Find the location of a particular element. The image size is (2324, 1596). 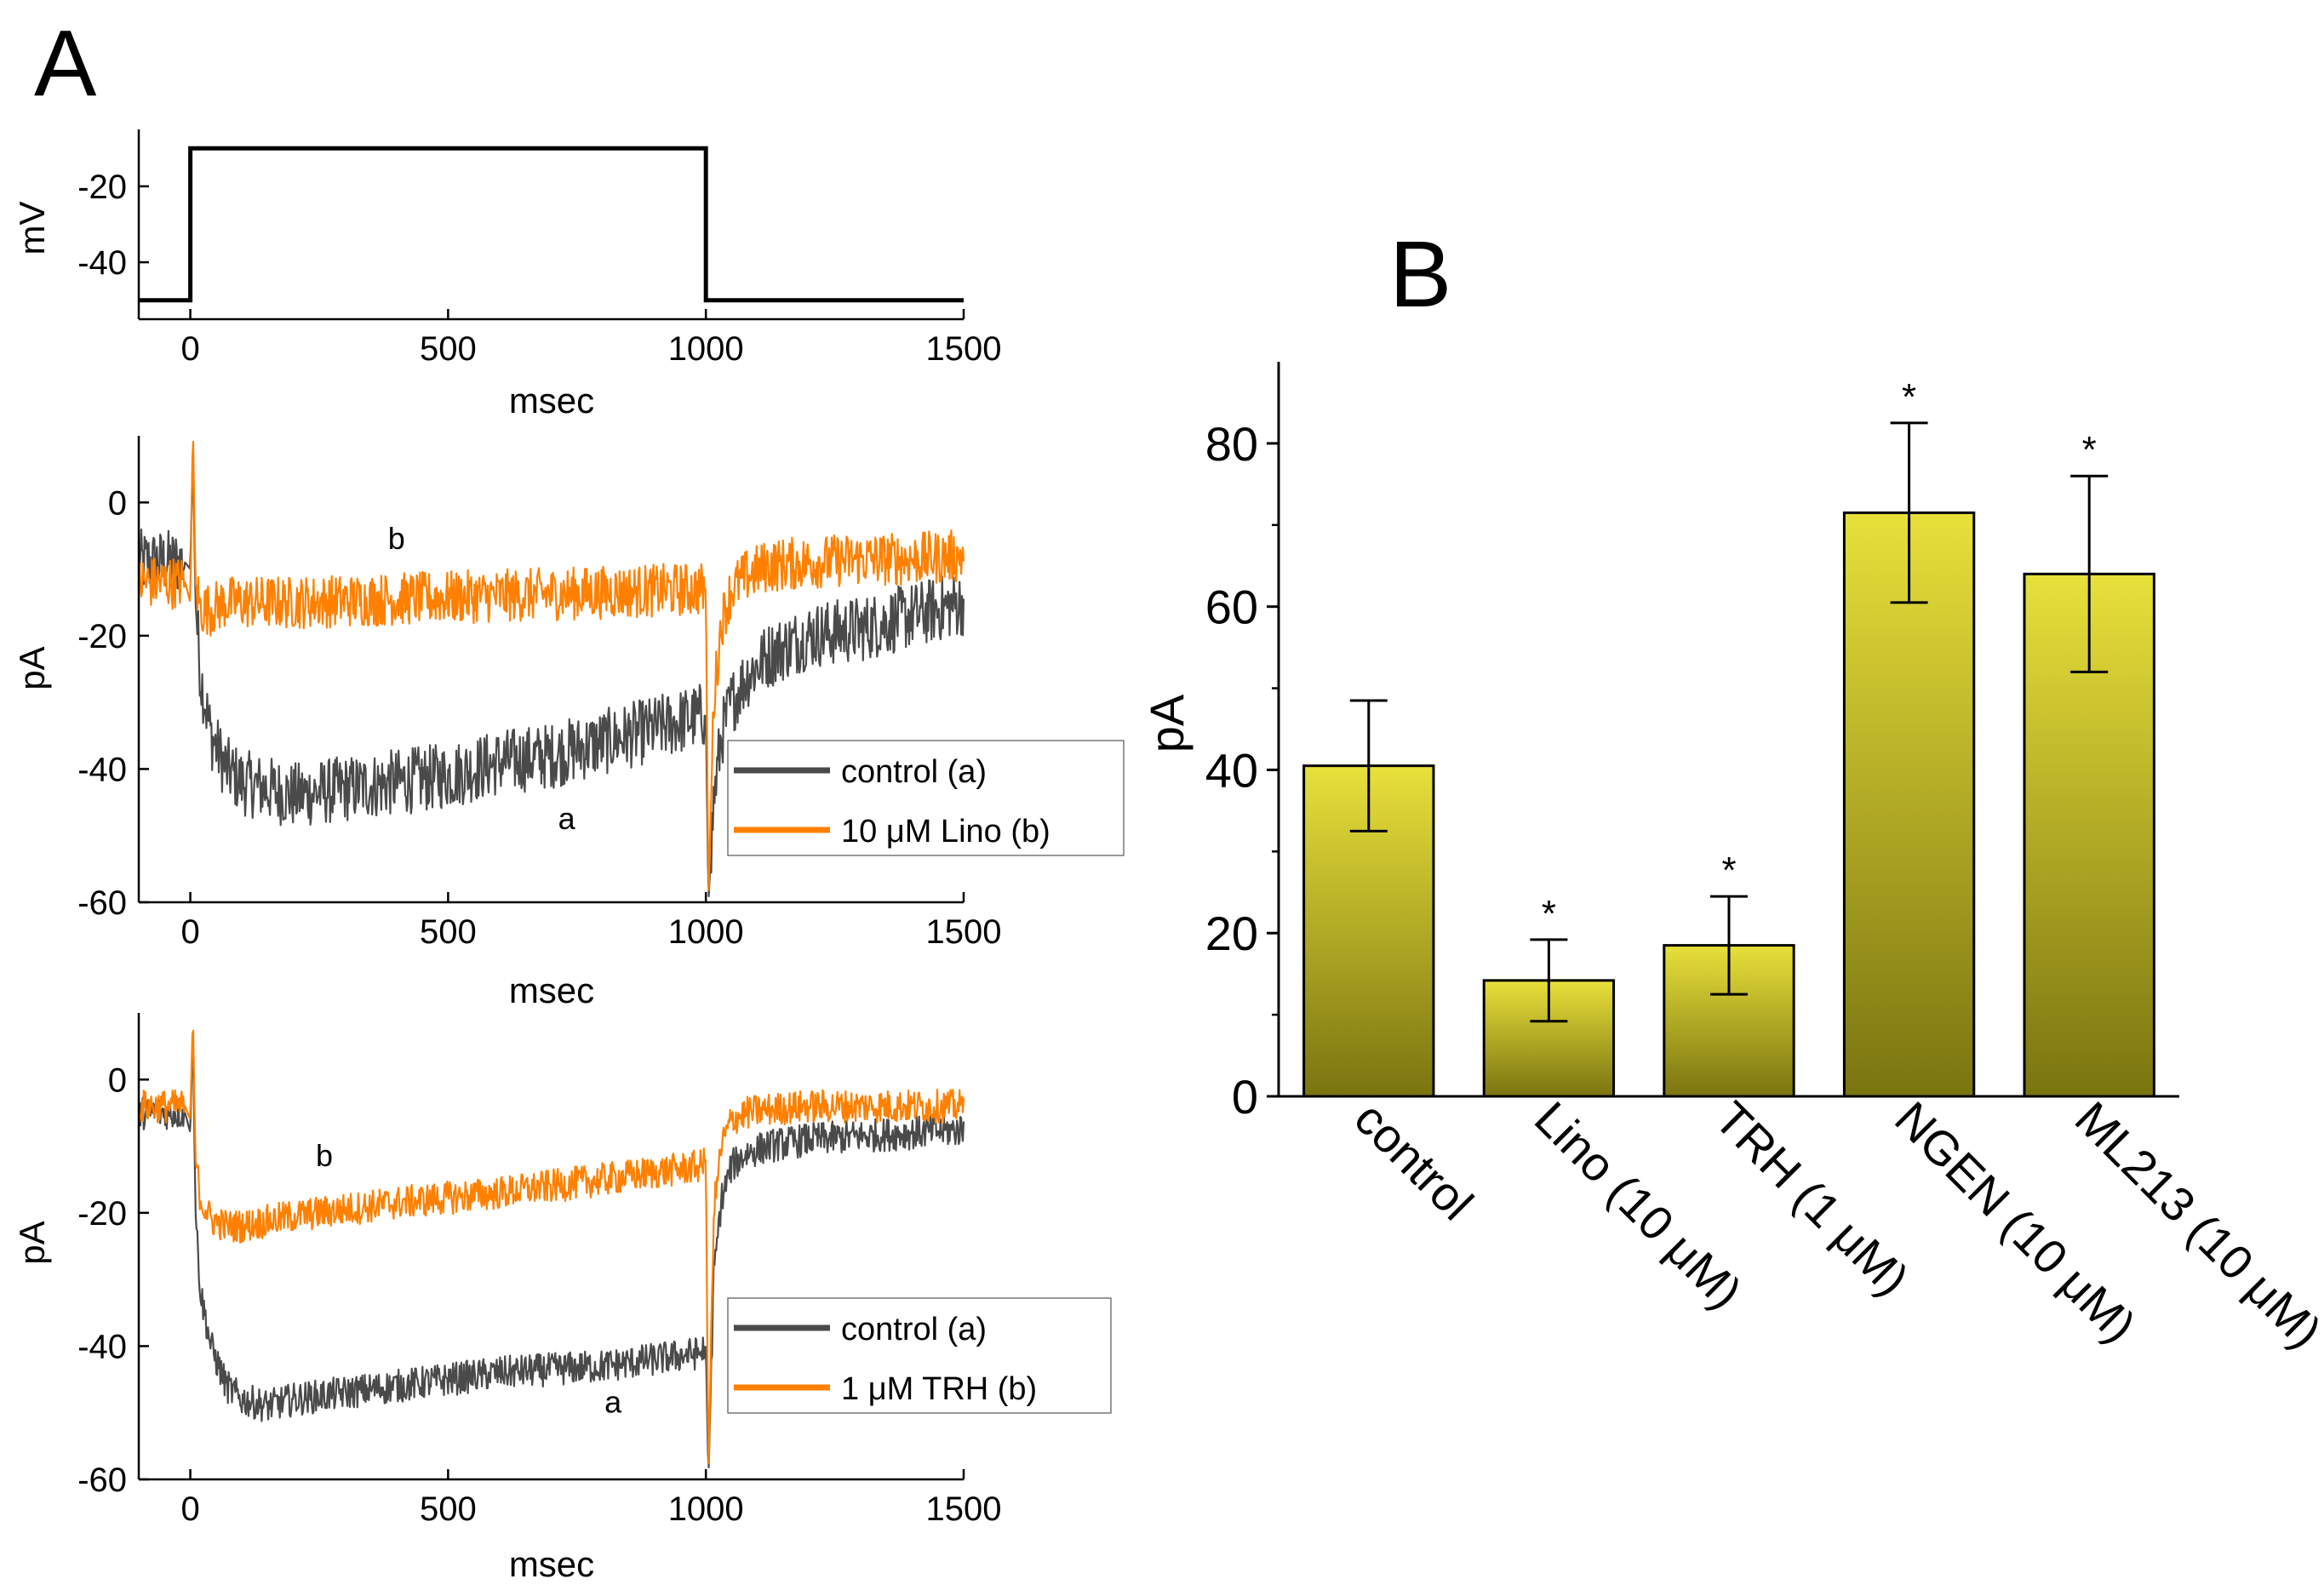

legend-label-trh: 1 μM TRH (b) is located at coordinates (939, 1389).